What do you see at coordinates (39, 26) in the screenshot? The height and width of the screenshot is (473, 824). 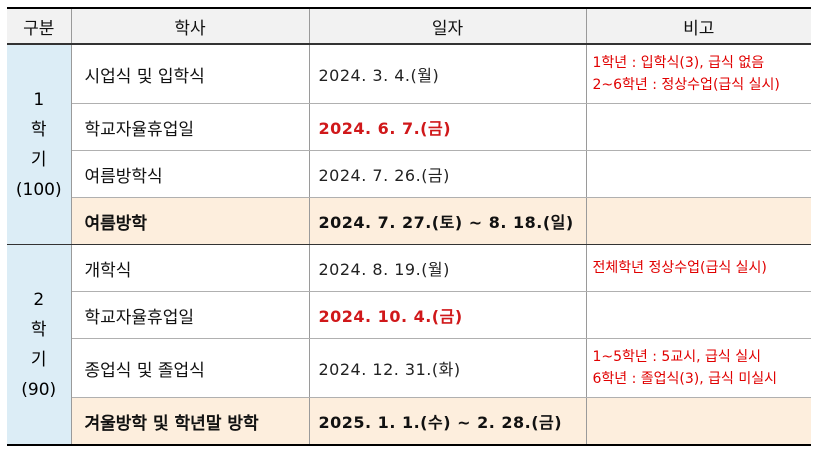 I see `header-semester: 구분` at bounding box center [39, 26].